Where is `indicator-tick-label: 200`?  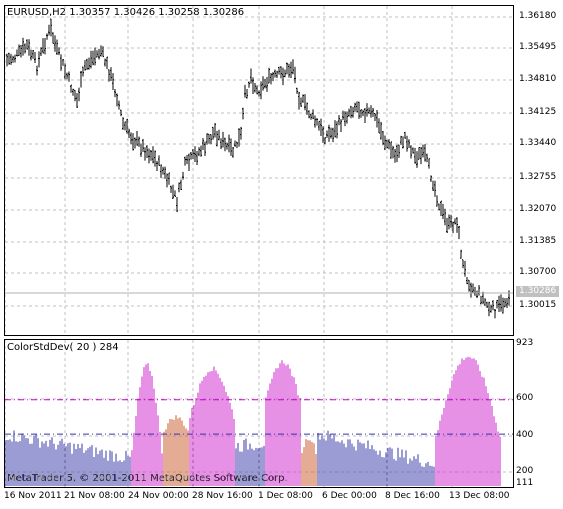
indicator-tick-label: 200 is located at coordinates (525, 471).